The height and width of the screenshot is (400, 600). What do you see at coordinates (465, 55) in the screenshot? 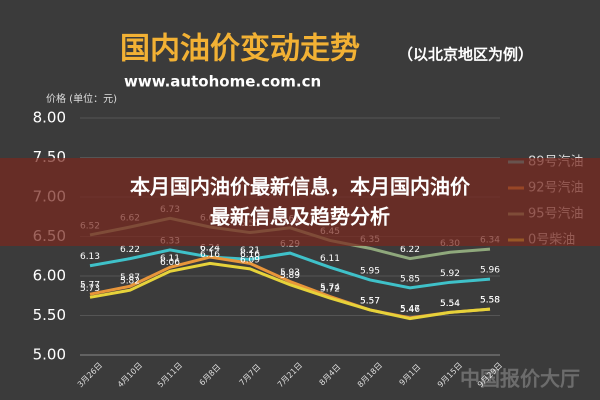
I see `chart-subtitle: （以北京地区为例）` at bounding box center [465, 55].